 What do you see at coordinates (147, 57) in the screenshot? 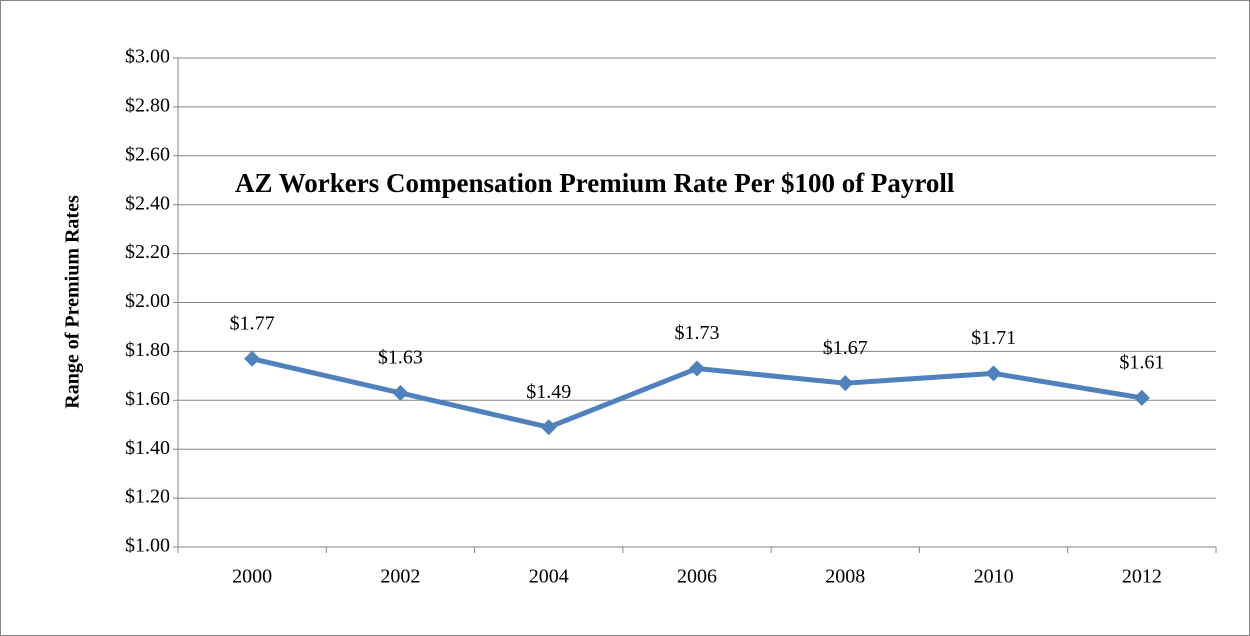
I see `y-tick-label: $3.00` at bounding box center [147, 57].